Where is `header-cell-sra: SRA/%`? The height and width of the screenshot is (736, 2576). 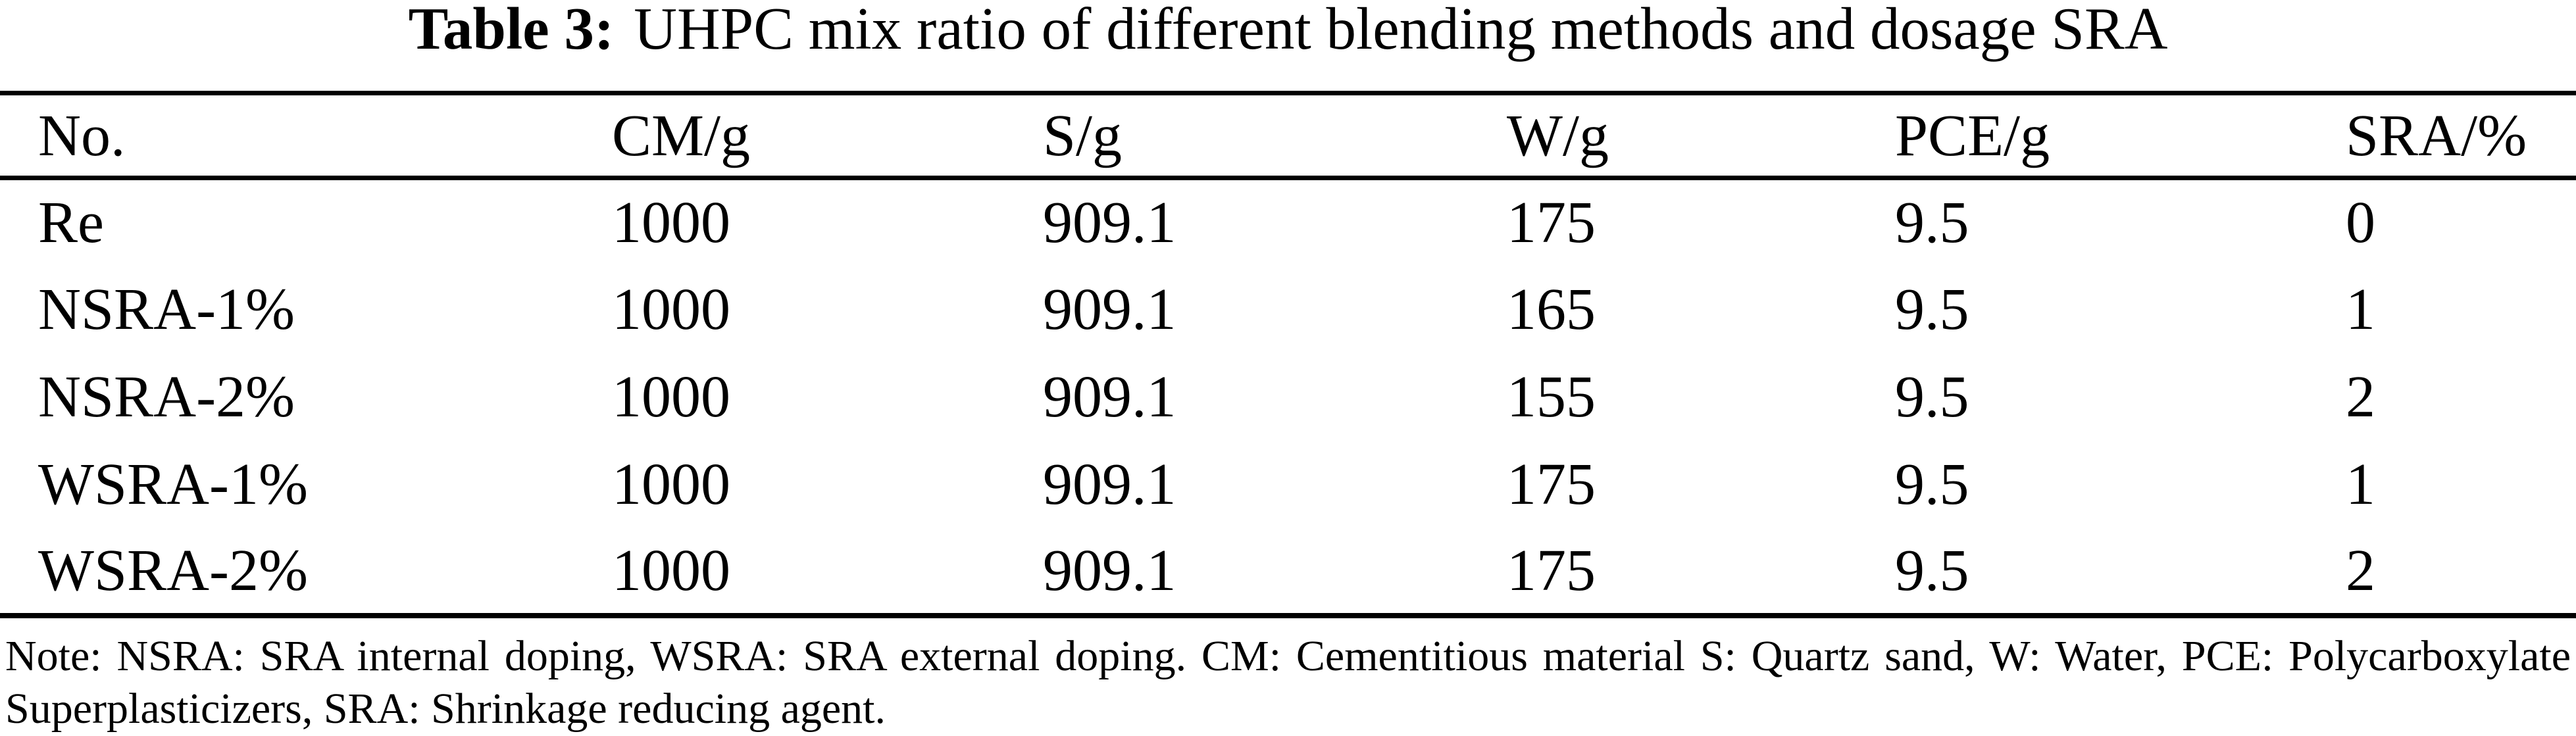 header-cell-sra: SRA/% is located at coordinates (2436, 135).